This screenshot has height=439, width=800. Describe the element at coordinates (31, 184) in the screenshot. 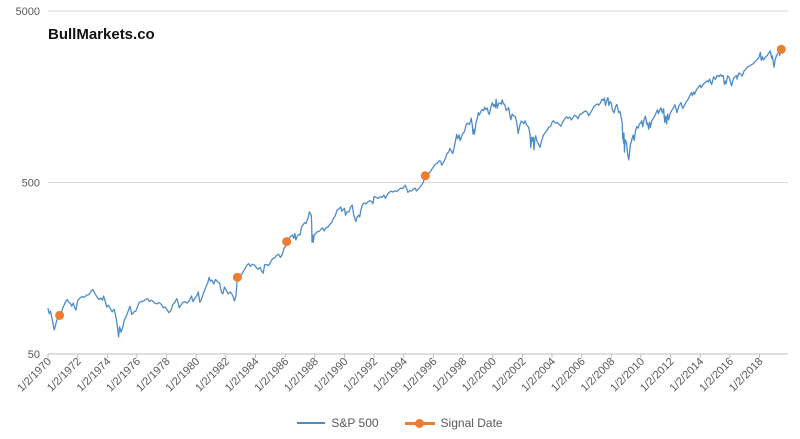

I see `y-axis-tick-label: 500` at that location.